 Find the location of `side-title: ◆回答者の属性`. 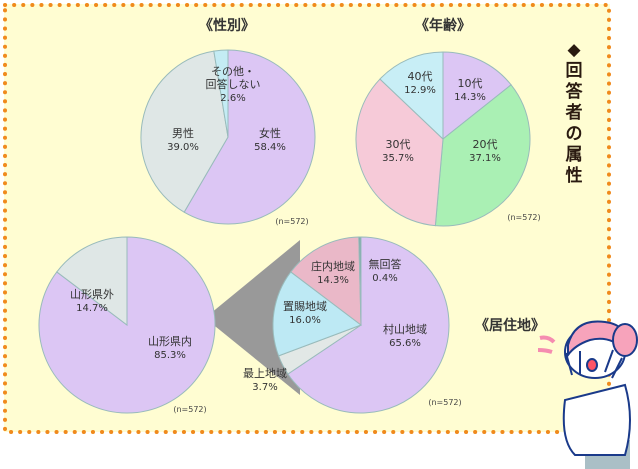

side-title: ◆回答者の属性 is located at coordinates (574, 113).